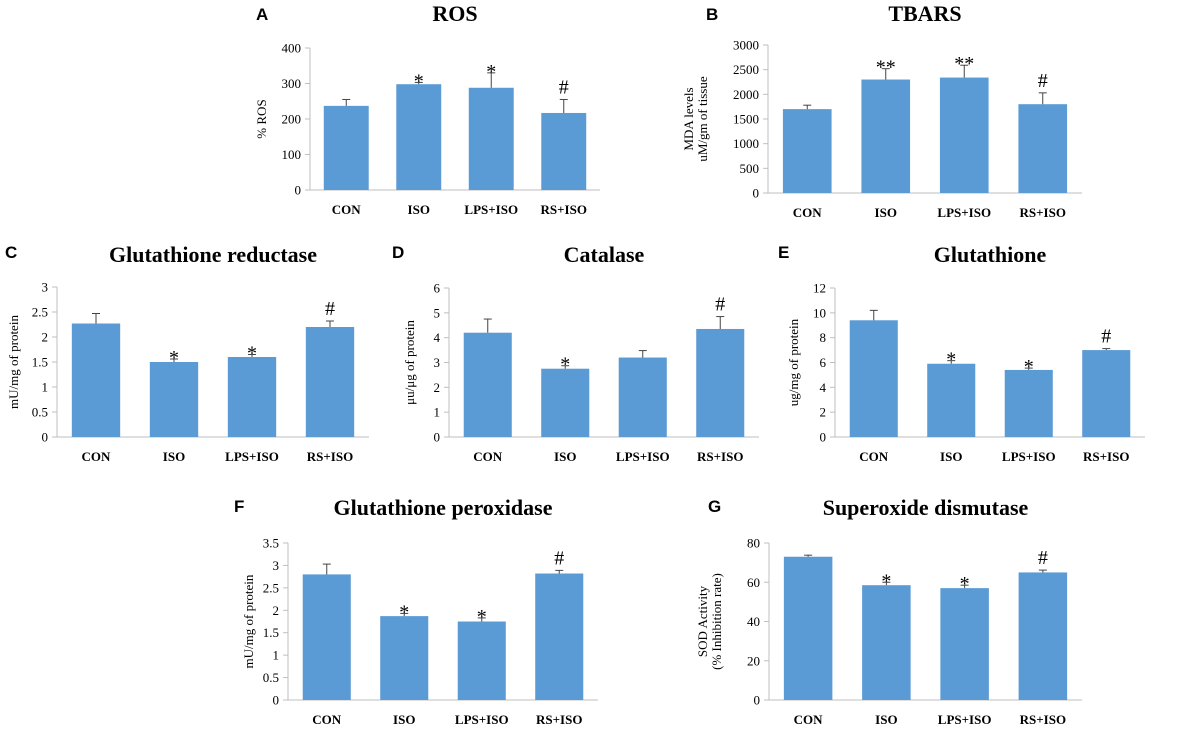 The height and width of the screenshot is (734, 1192). Describe the element at coordinates (886, 136) in the screenshot. I see `bar-b-iso` at that location.